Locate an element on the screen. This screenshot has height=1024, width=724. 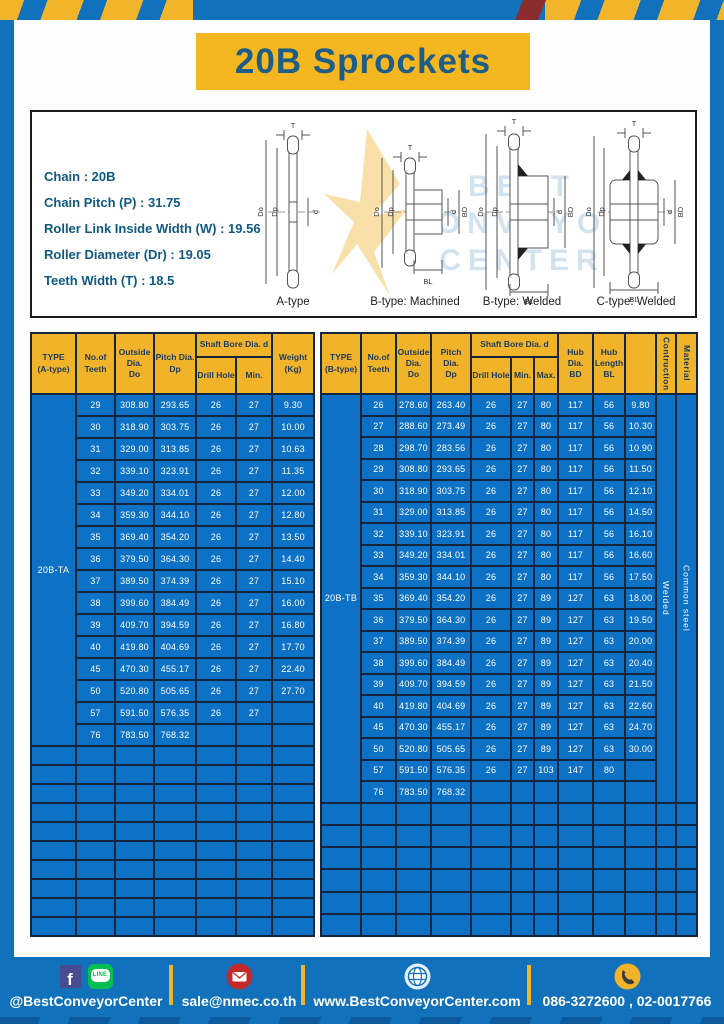
table-row: 40 419.80 404.69 26 27 89 127 63 22.60 is located at coordinates (509, 706).